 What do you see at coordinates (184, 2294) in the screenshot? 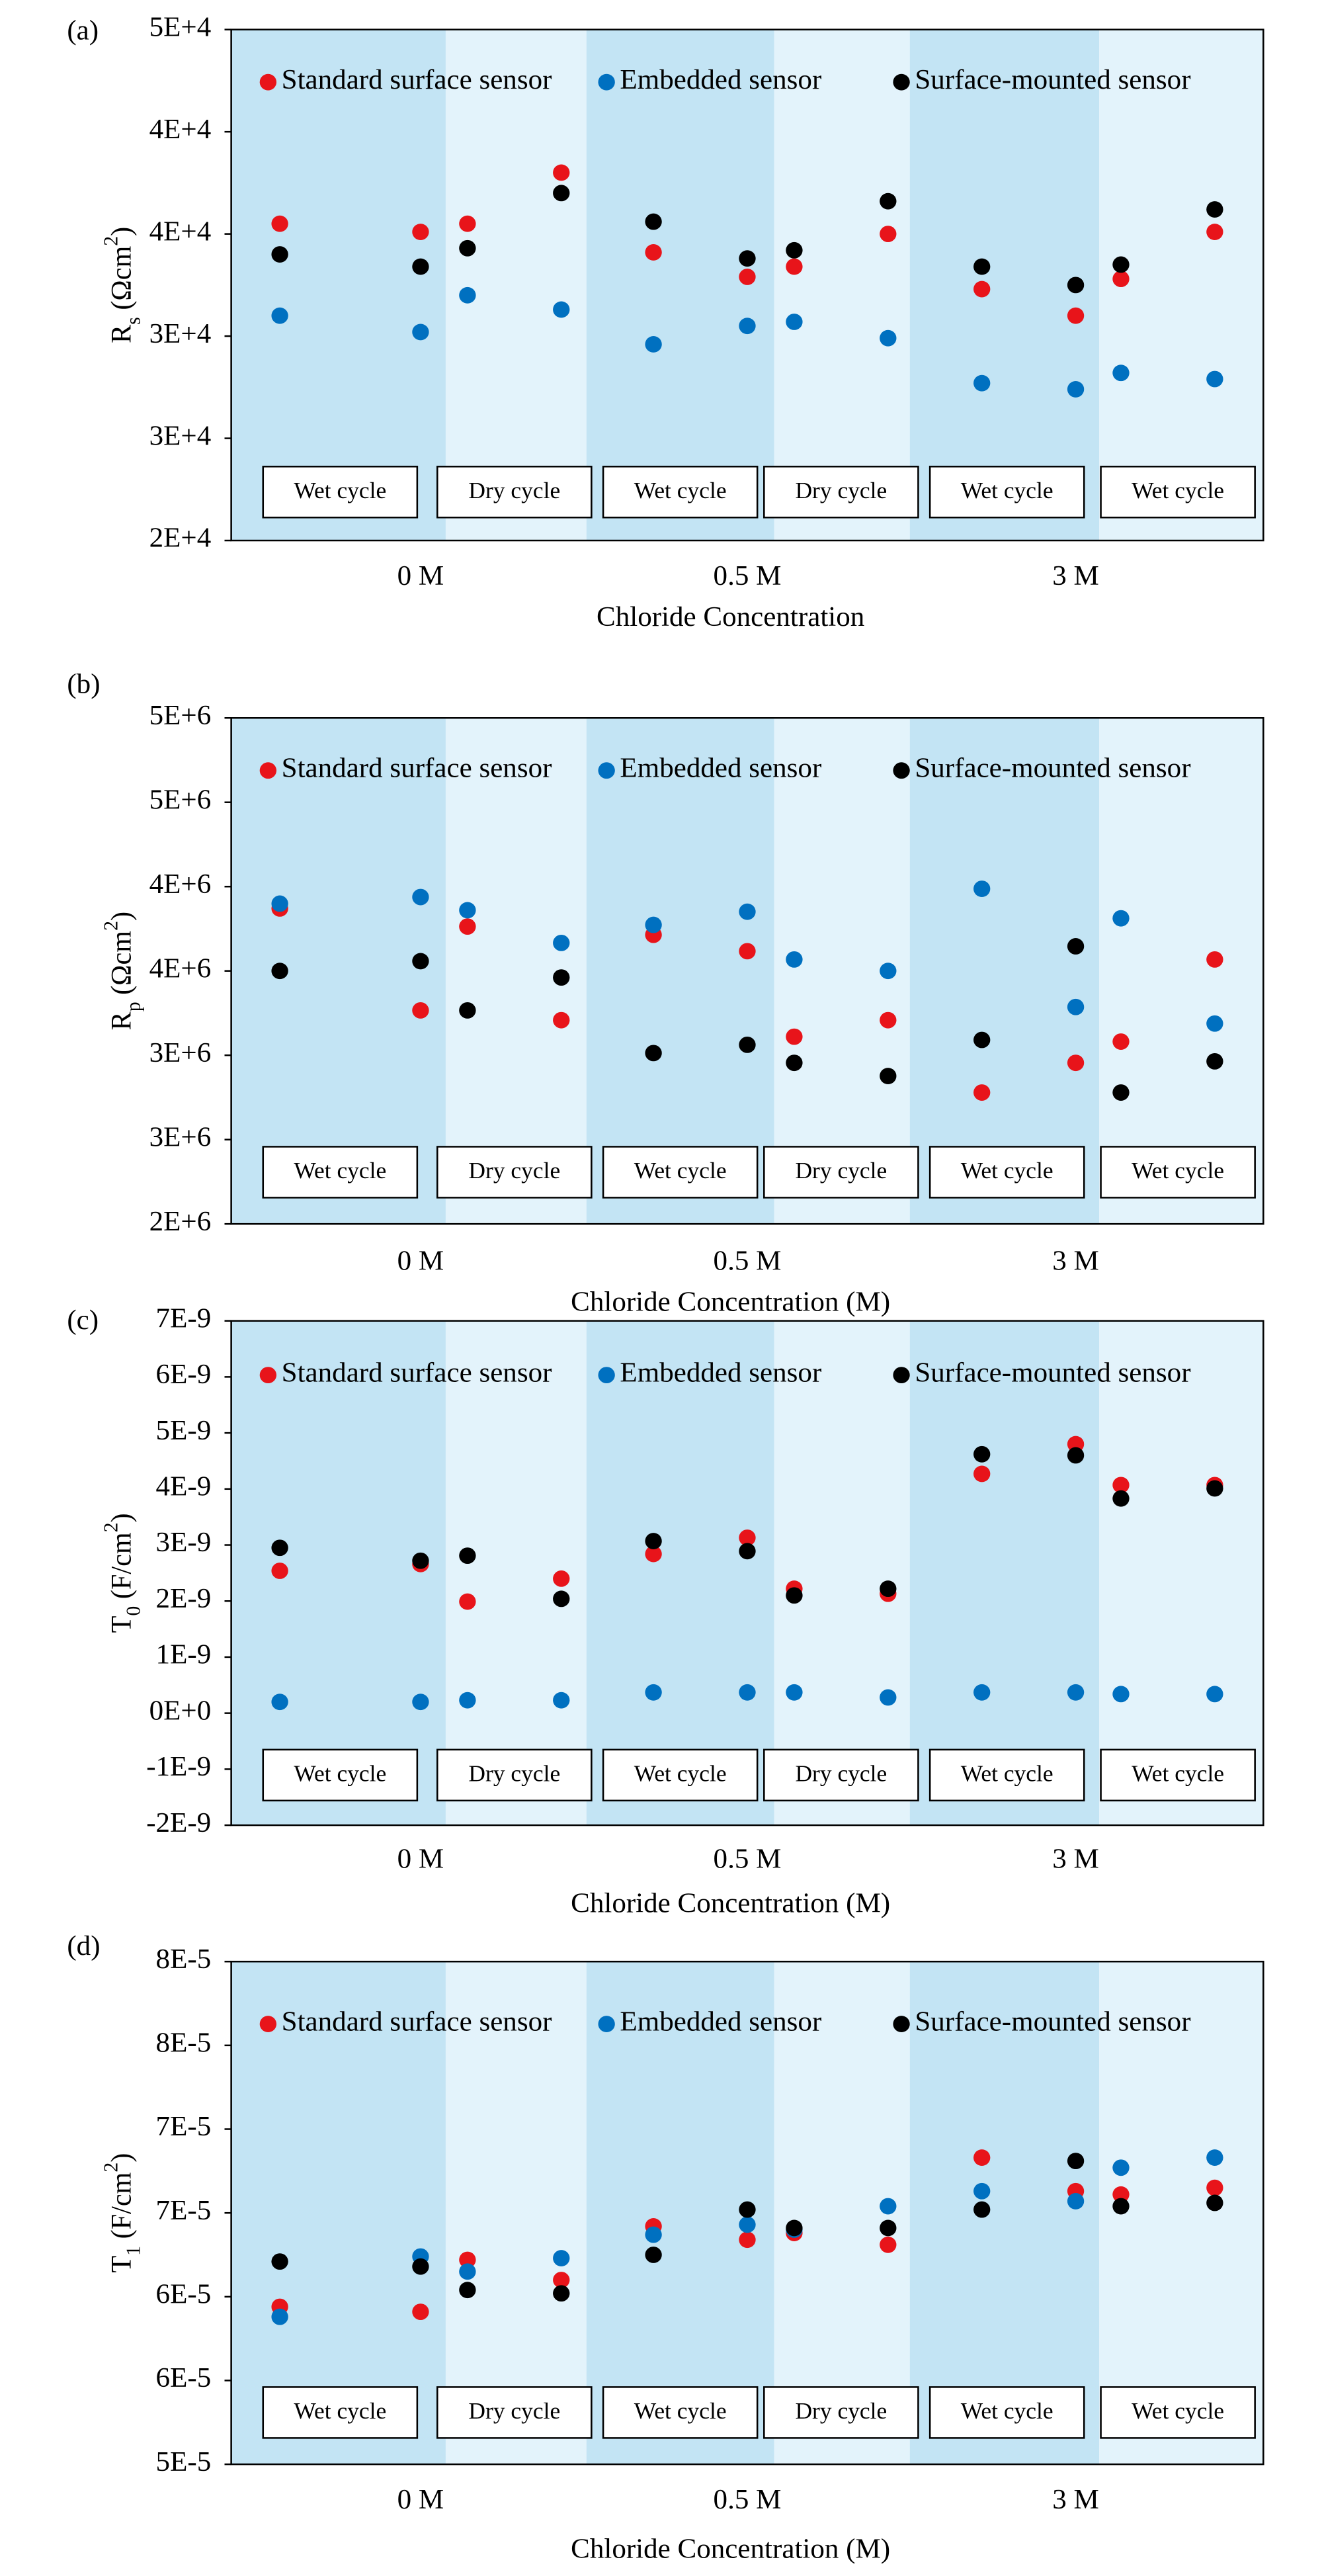
I see `y-tick-label: 6E-5` at bounding box center [184, 2294].